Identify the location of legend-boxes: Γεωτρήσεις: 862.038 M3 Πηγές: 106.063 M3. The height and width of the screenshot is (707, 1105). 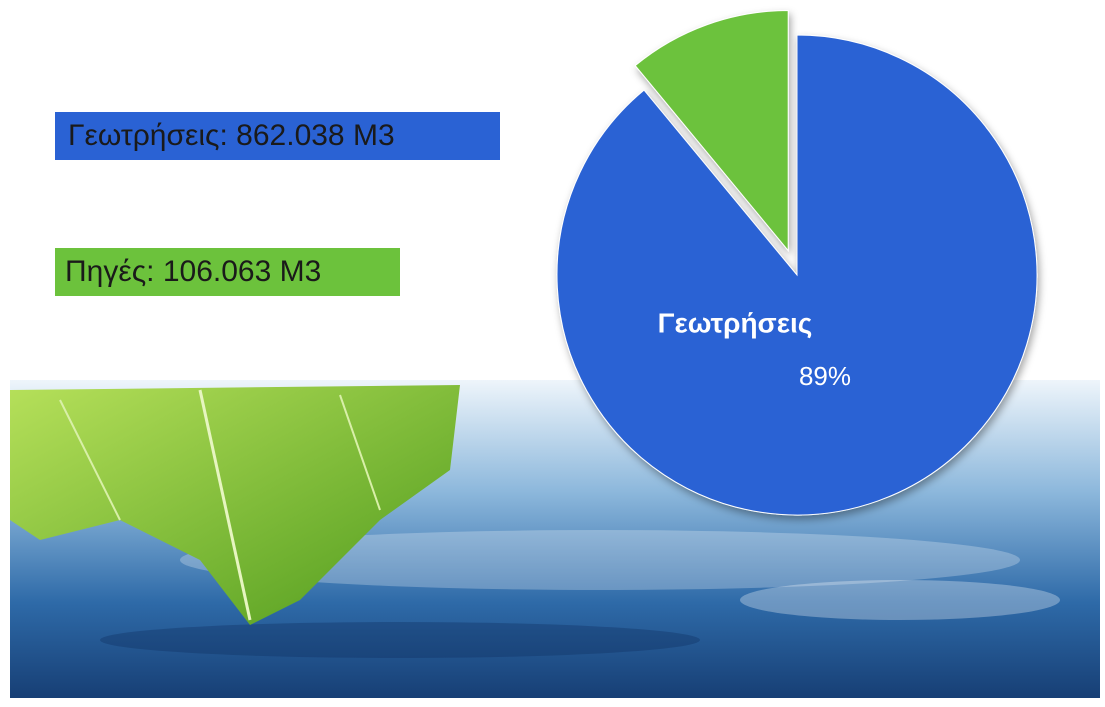
(277, 204).